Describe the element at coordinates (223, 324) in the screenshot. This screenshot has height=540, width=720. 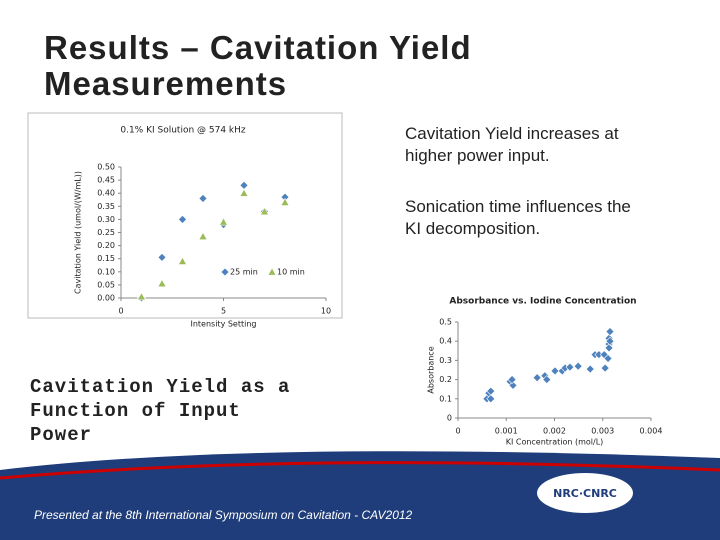
I see `x-axis-label: Intensity Setting` at that location.